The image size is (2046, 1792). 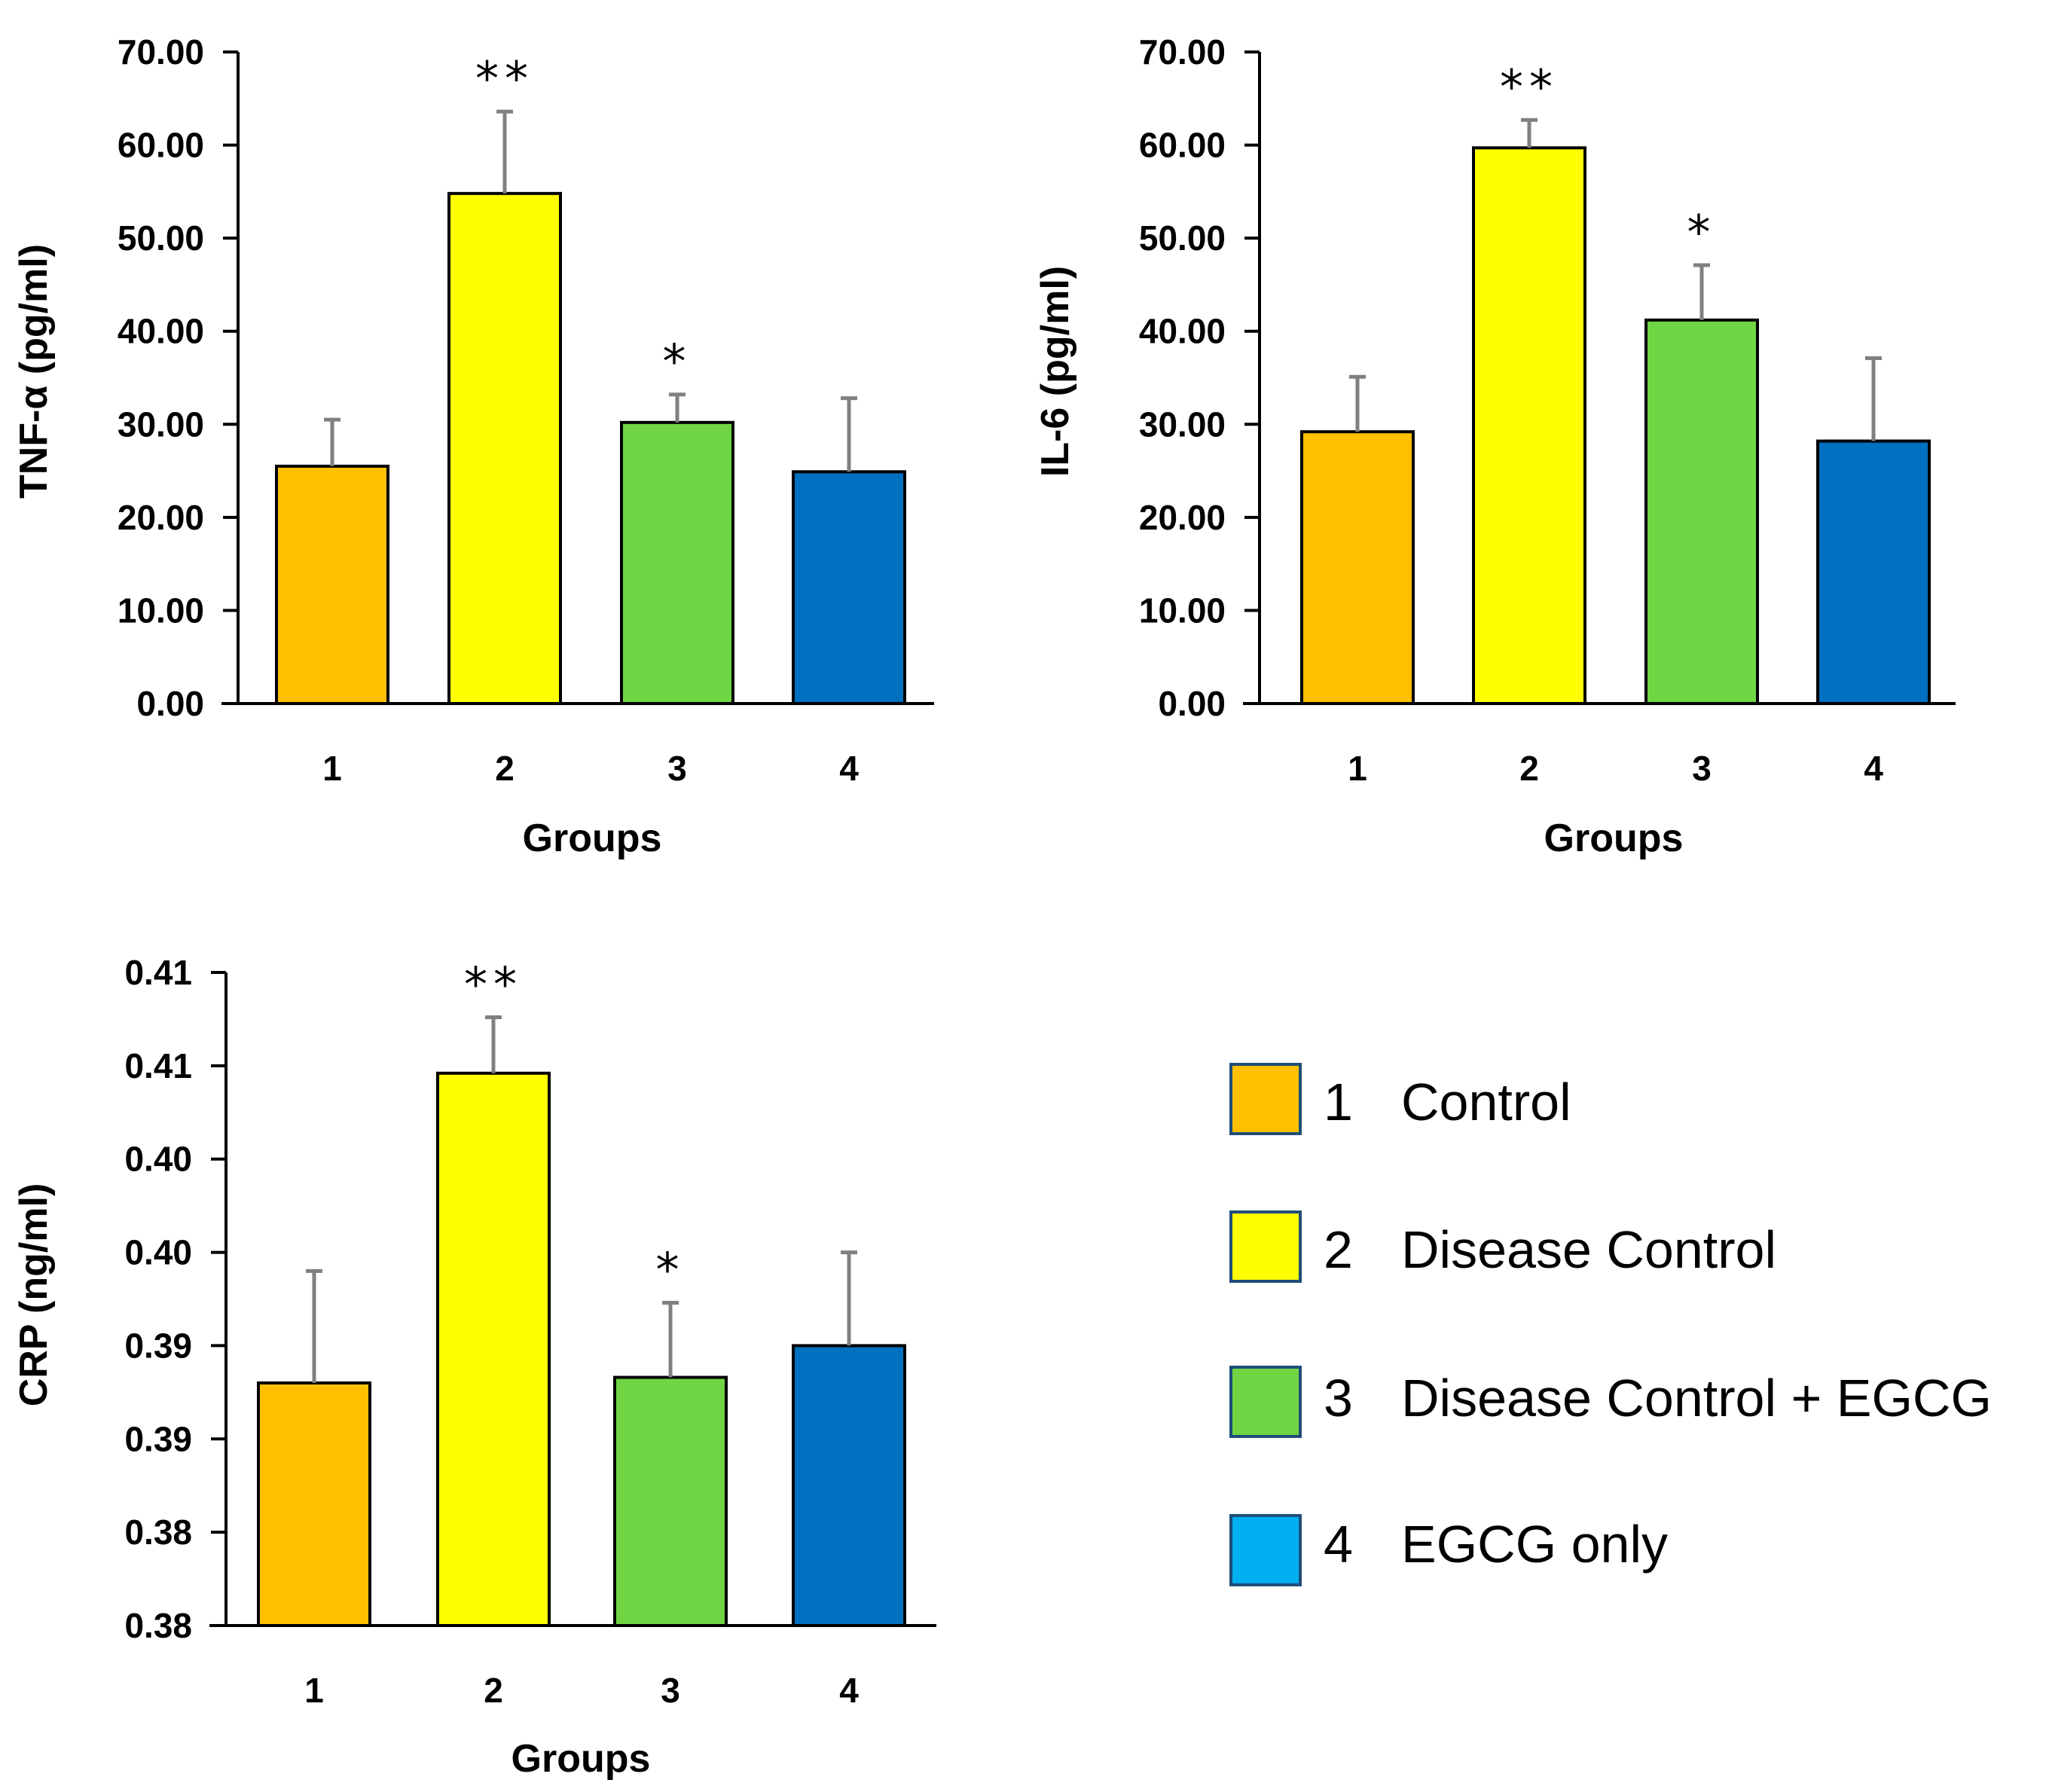 What do you see at coordinates (1338, 1102) in the screenshot?
I see `legend-number-1: 1` at bounding box center [1338, 1102].